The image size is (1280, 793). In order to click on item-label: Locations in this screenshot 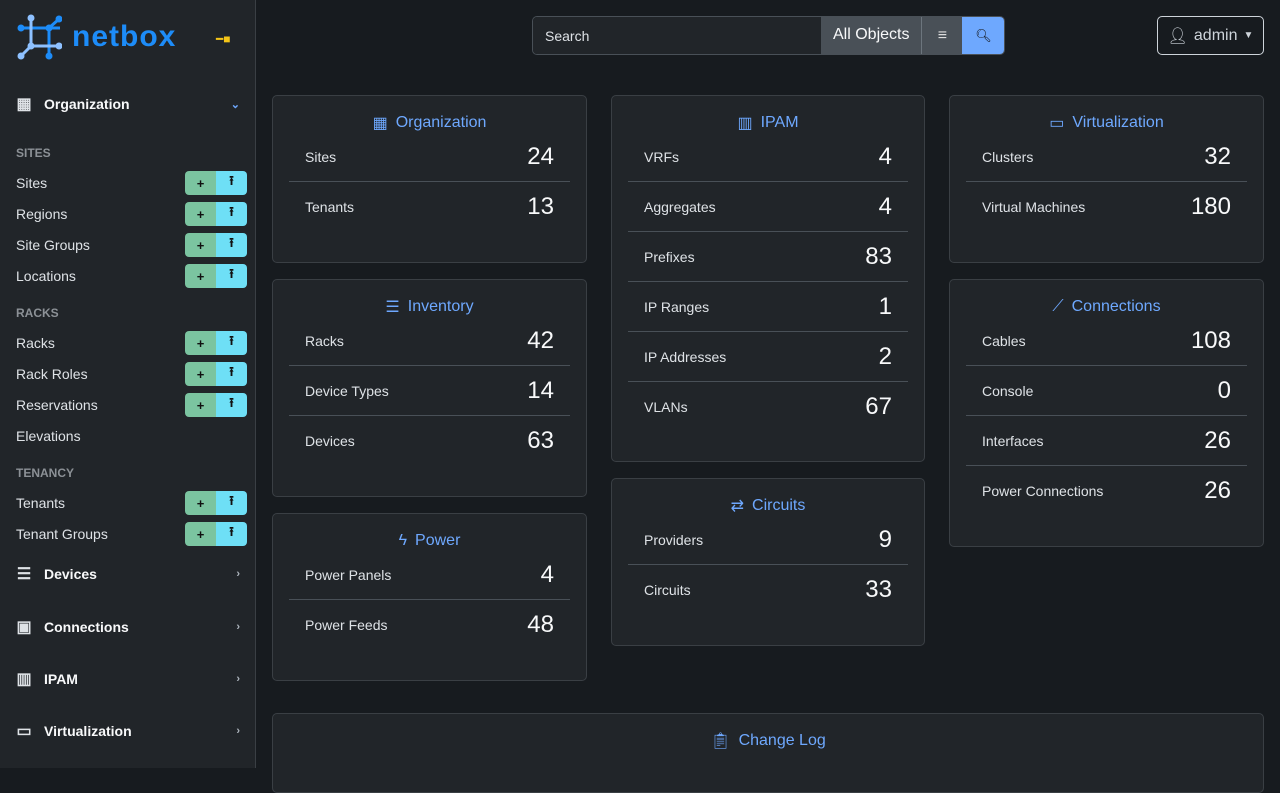, I will do `click(46, 276)`.